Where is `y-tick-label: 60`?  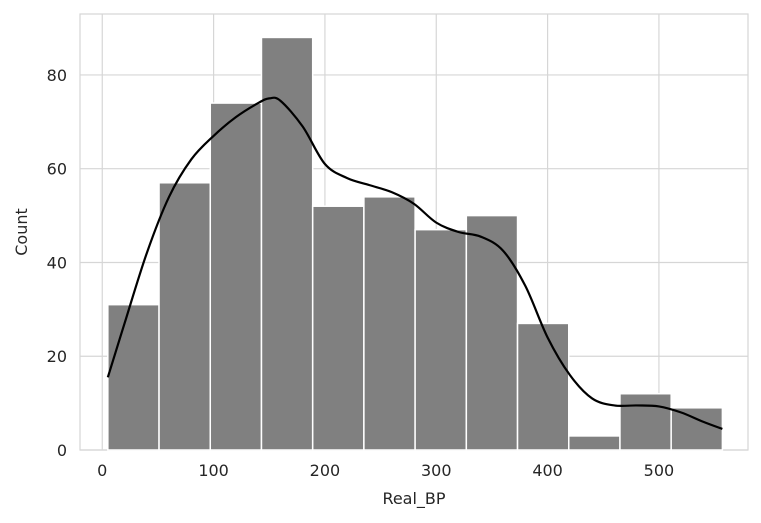 y-tick-label: 60 is located at coordinates (57, 169).